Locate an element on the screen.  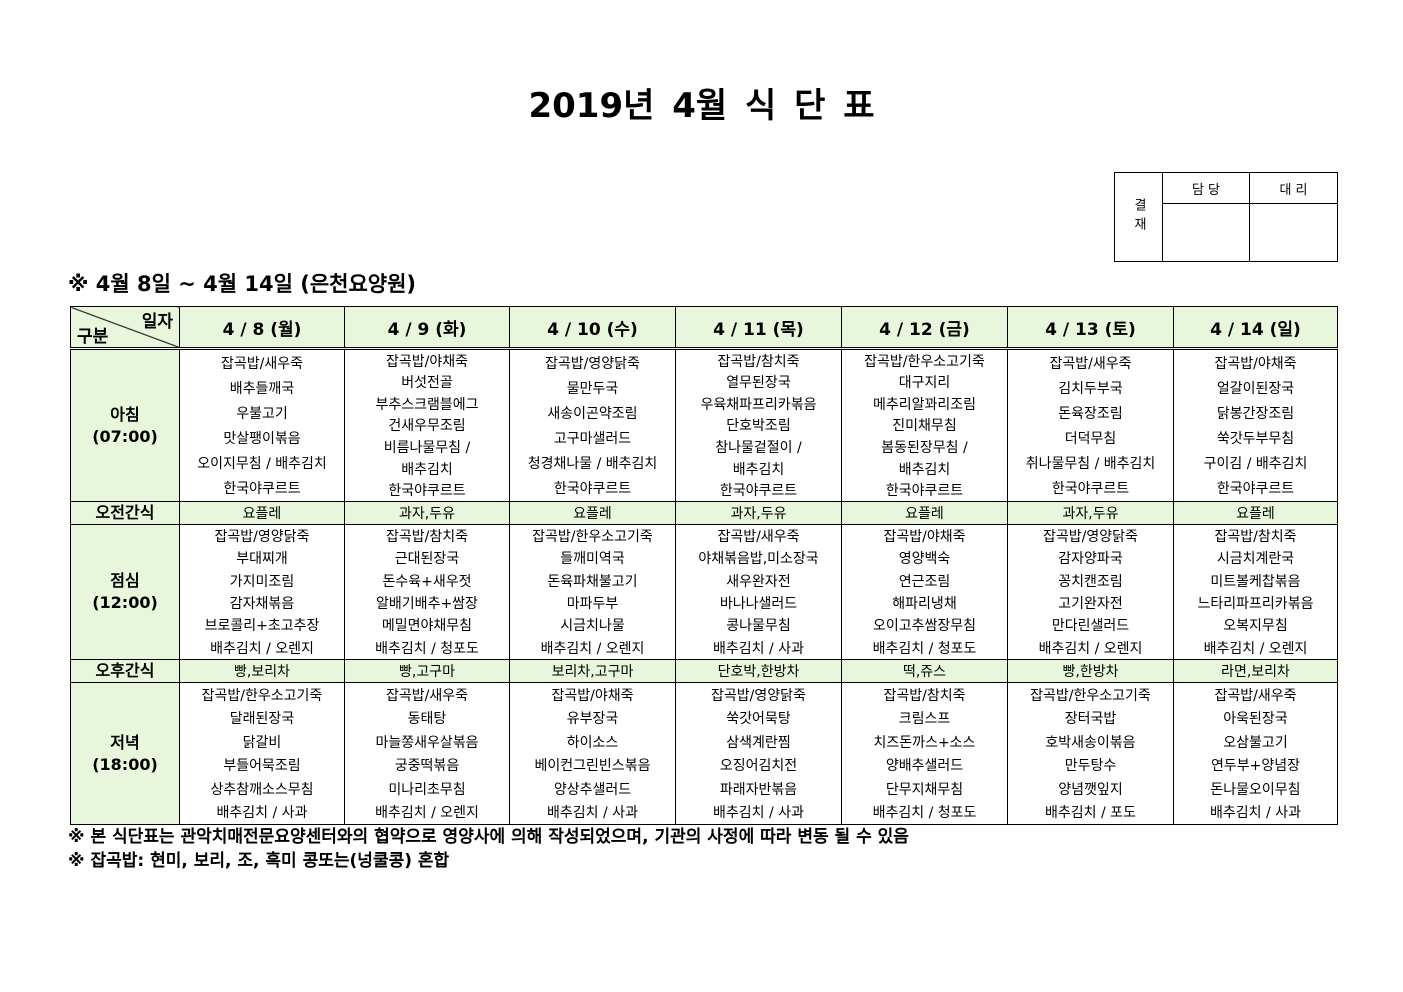
menu-item: 브로콜리+초고추장 is located at coordinates (262, 626).